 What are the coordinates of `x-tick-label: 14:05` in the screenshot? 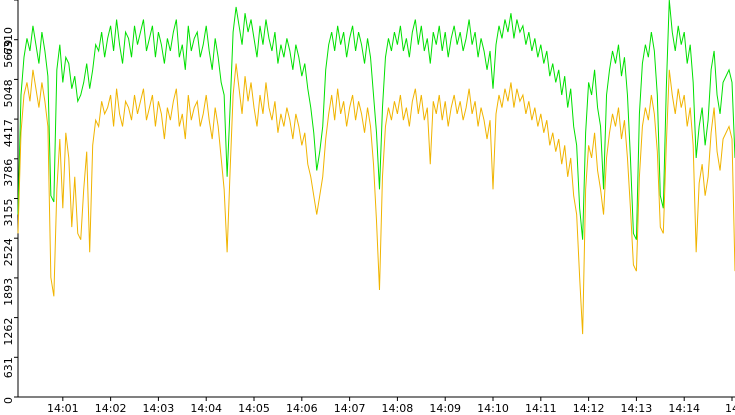 It's located at (254, 408).